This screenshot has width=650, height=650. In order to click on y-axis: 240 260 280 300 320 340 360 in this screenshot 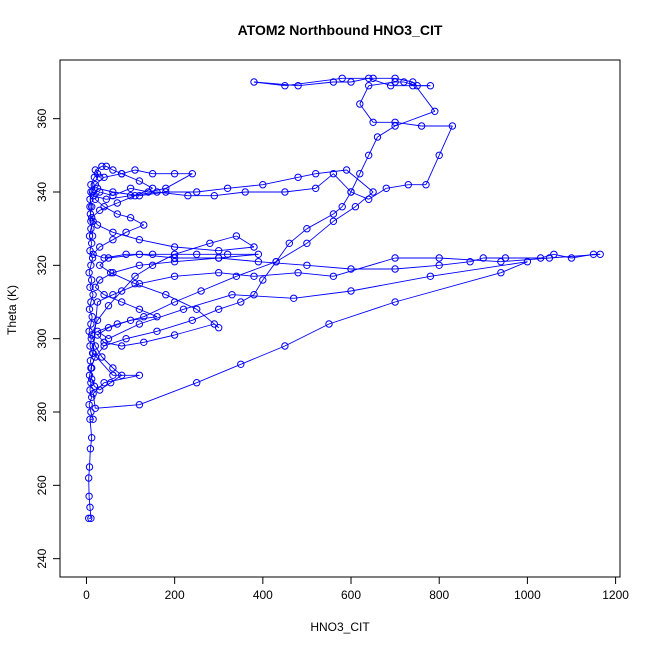, I will do `click(48, 338)`.